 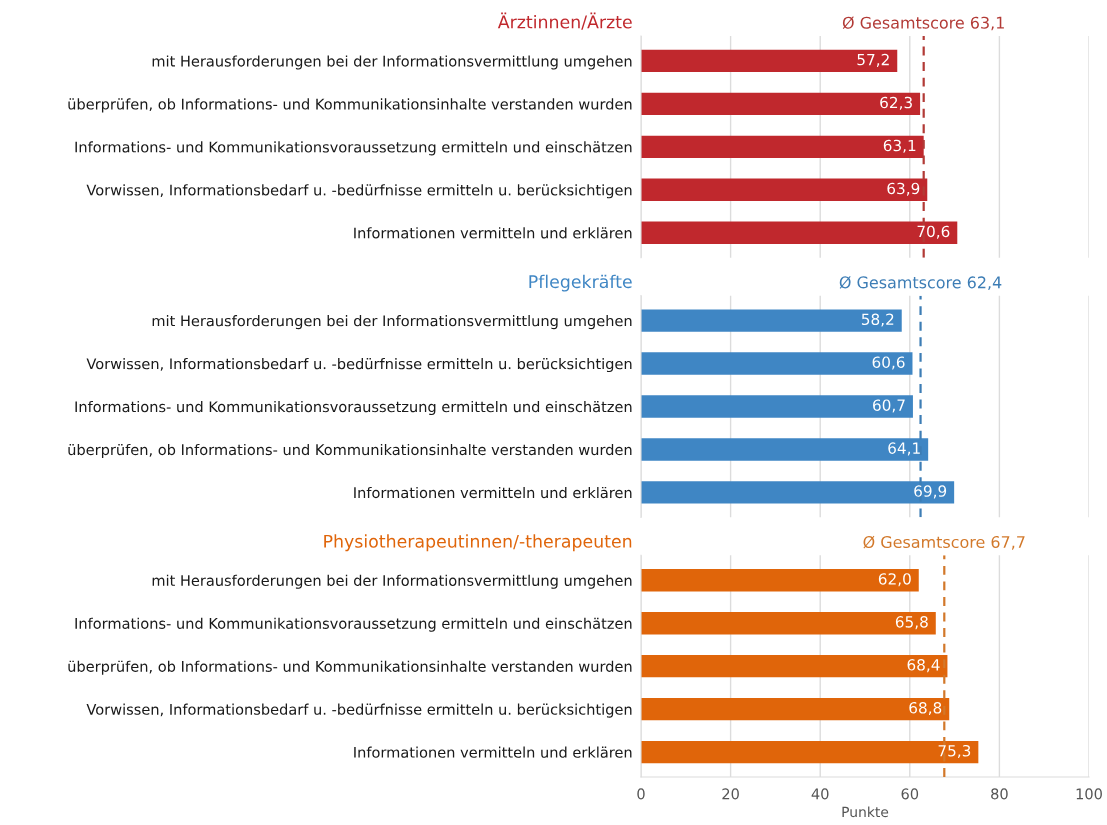 I want to click on x-tick-label: 40, so click(x=820, y=794).